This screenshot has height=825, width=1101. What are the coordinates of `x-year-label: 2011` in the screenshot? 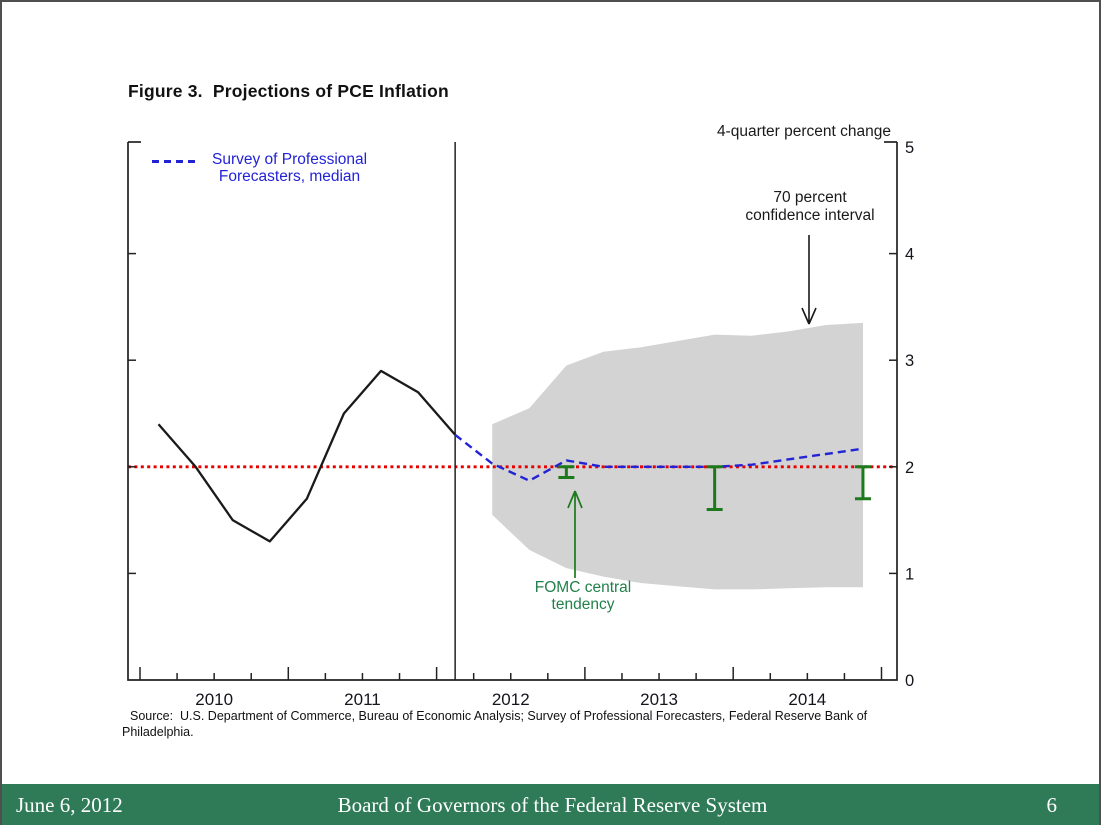 It's located at (362, 699).